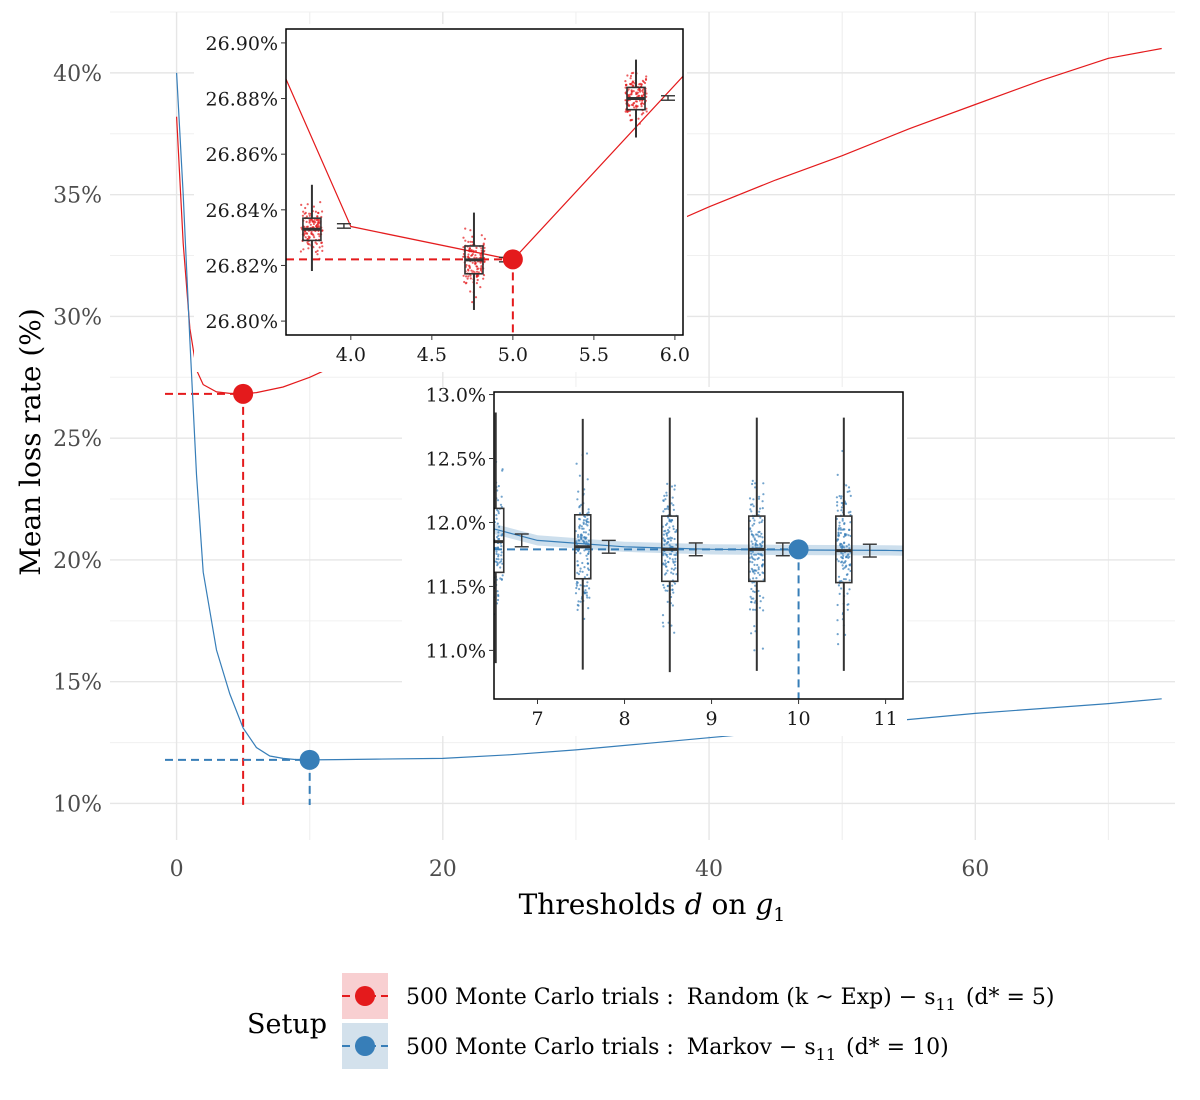 The image size is (1200, 1100). I want to click on inset-frame, so click(698, 545).